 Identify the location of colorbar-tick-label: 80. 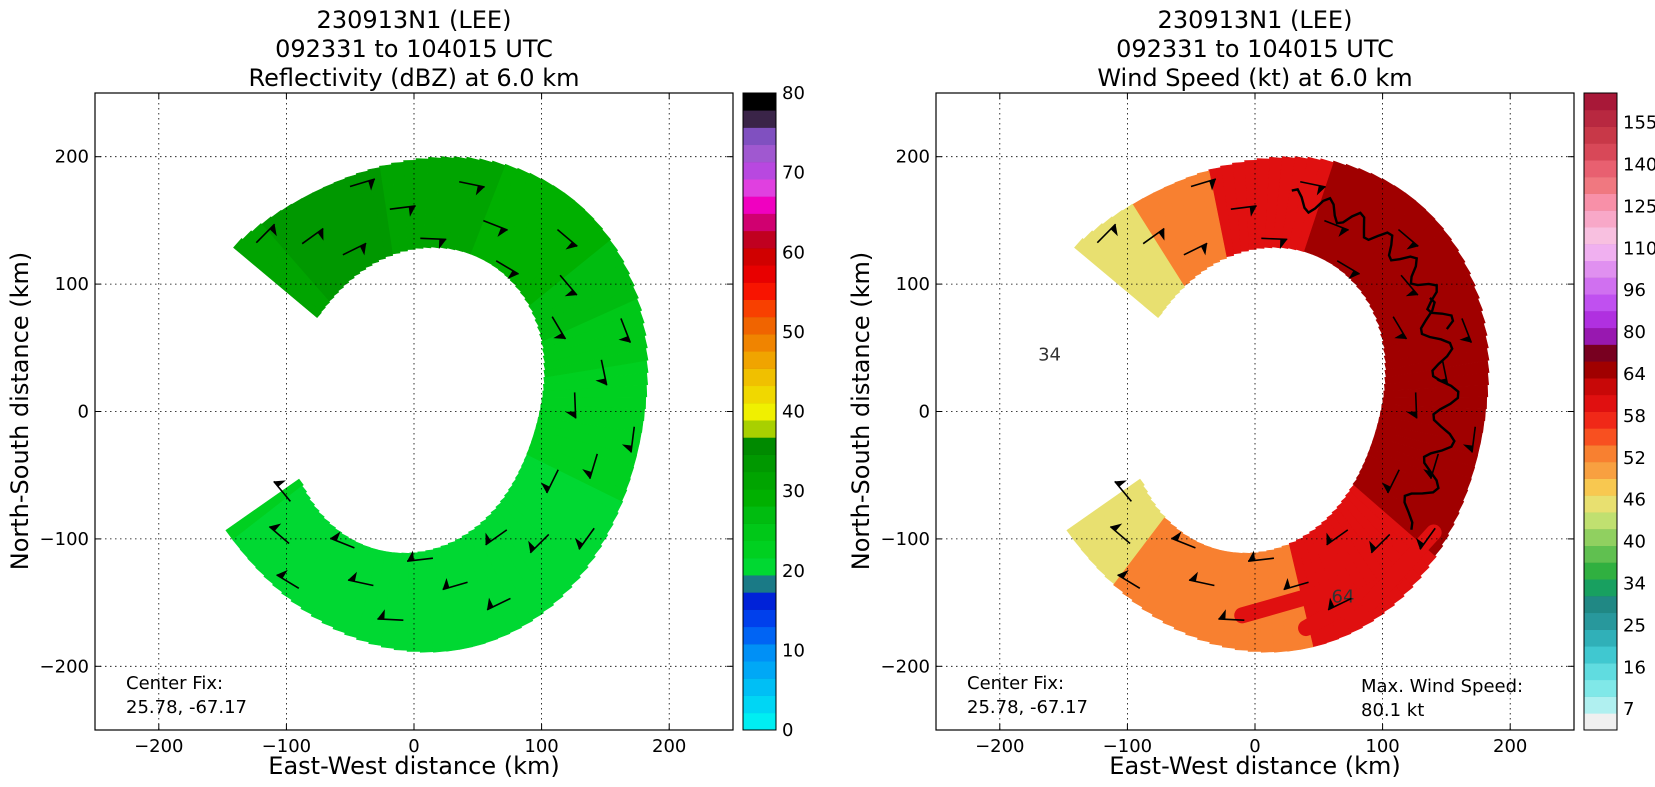
(1634, 332).